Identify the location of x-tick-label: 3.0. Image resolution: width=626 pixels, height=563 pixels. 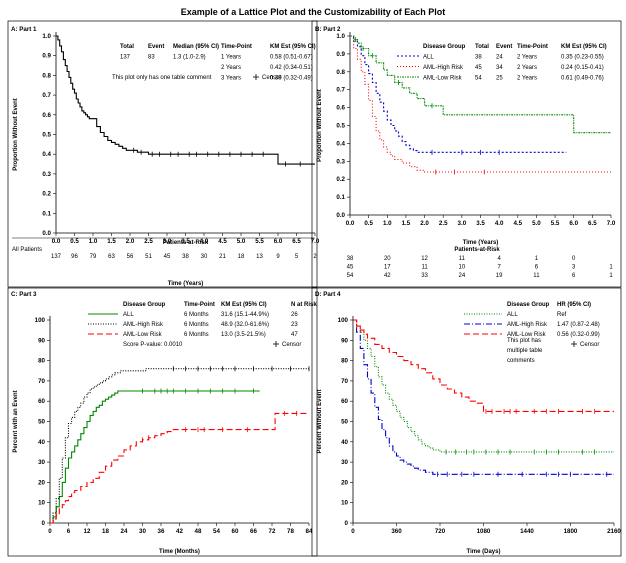
(462, 223).